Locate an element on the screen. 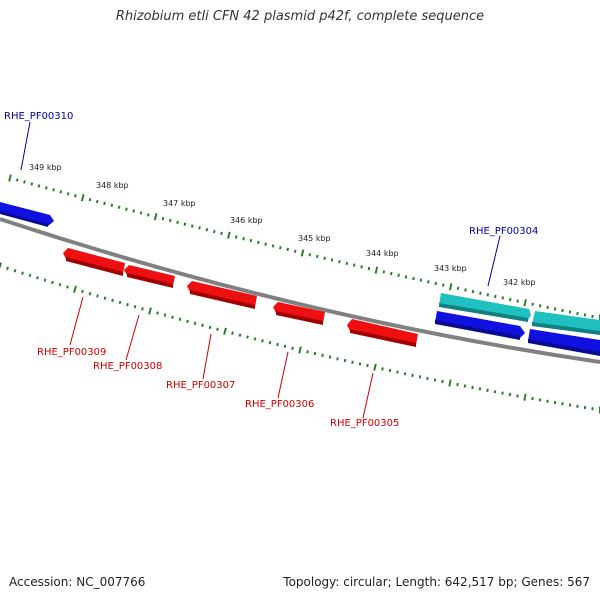  accession-text: Accession: NC_007766 is located at coordinates (77, 582).